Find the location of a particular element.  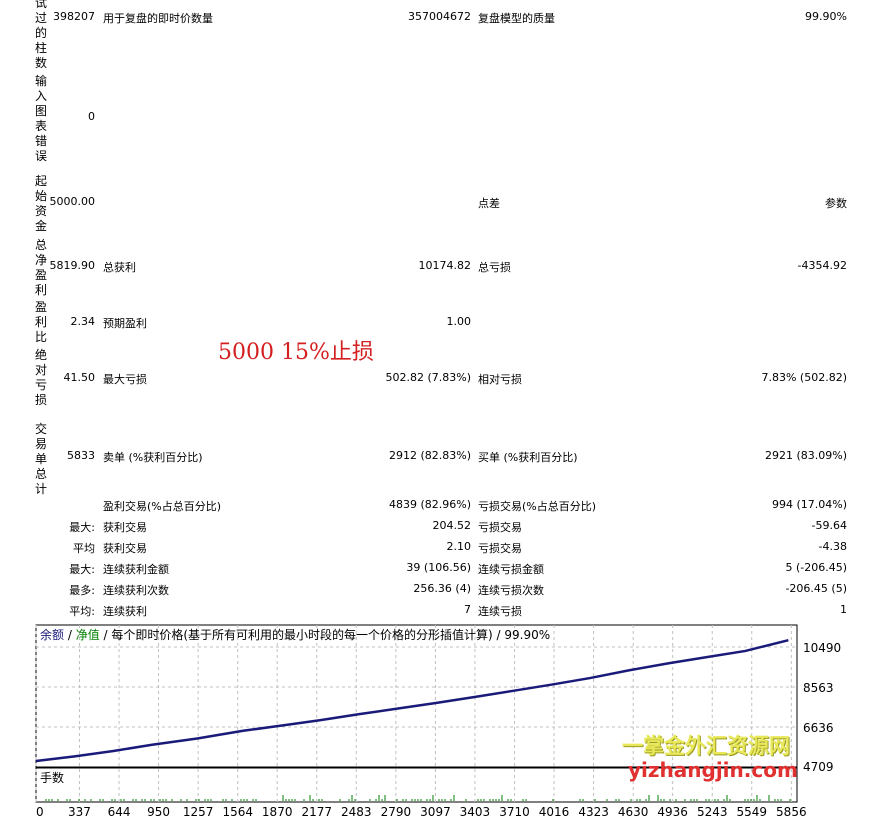

report-v2: 10174.82 is located at coordinates (445, 265).